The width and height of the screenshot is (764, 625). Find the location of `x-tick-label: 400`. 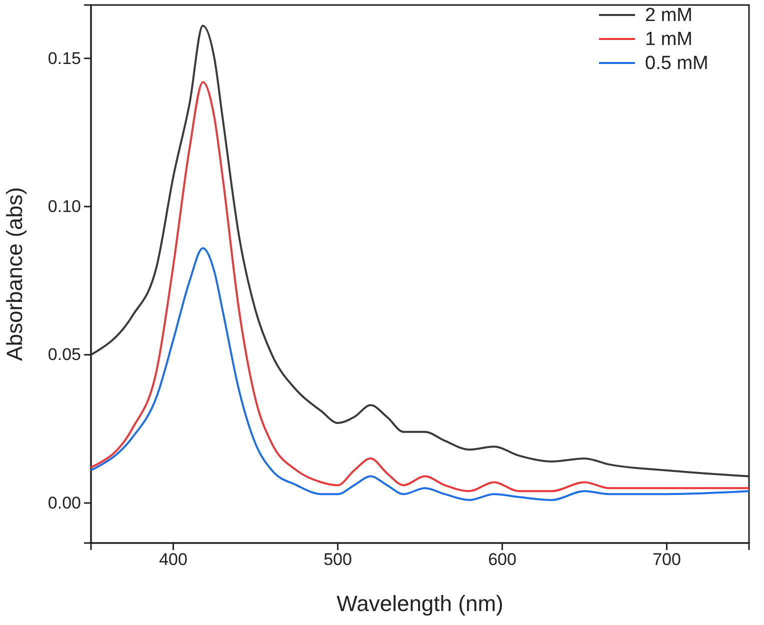

x-tick-label: 400 is located at coordinates (173, 560).